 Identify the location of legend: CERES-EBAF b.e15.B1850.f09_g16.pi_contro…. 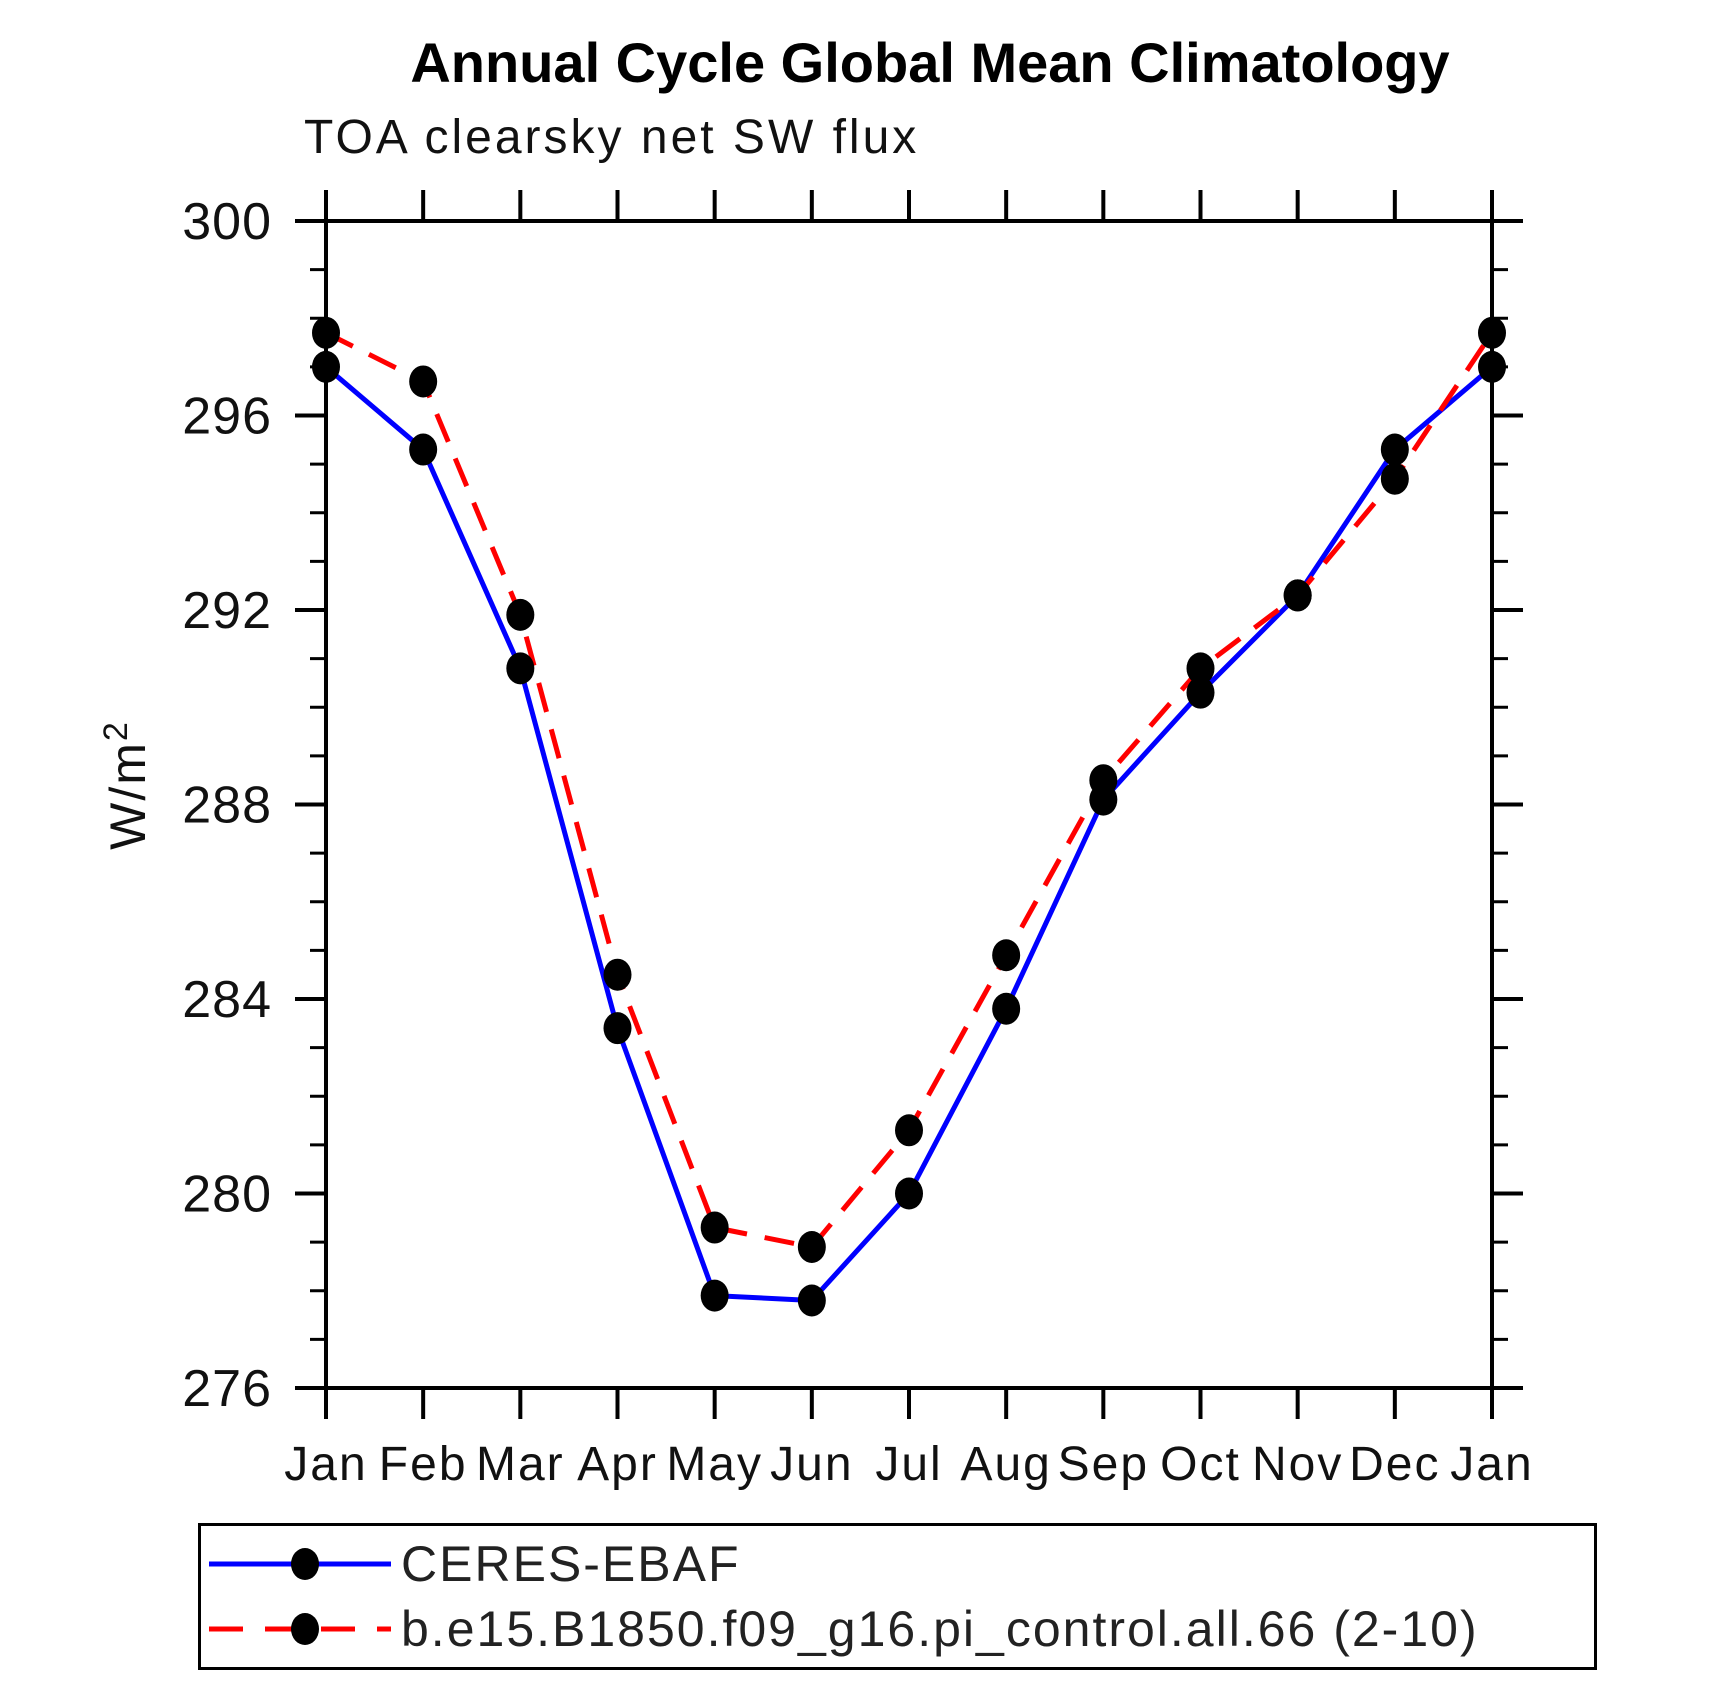
(897, 1596).